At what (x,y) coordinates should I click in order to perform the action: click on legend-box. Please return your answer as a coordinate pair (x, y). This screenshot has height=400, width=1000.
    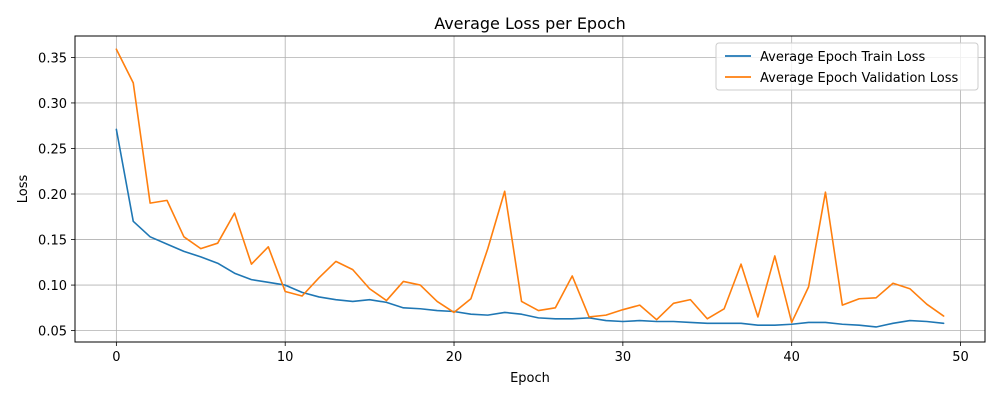
    Looking at the image, I should click on (847, 66).